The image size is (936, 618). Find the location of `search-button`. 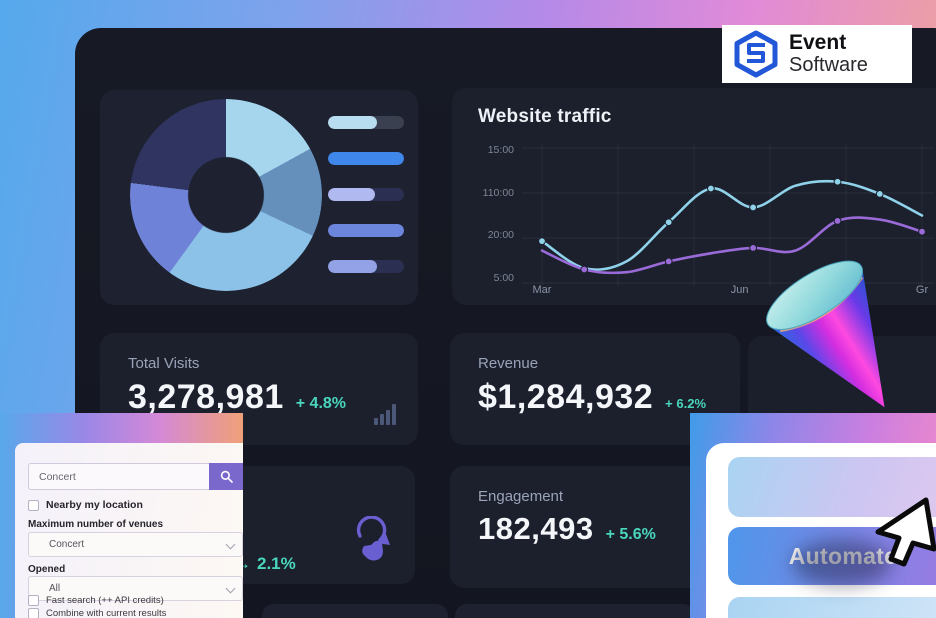

search-button is located at coordinates (226, 476).